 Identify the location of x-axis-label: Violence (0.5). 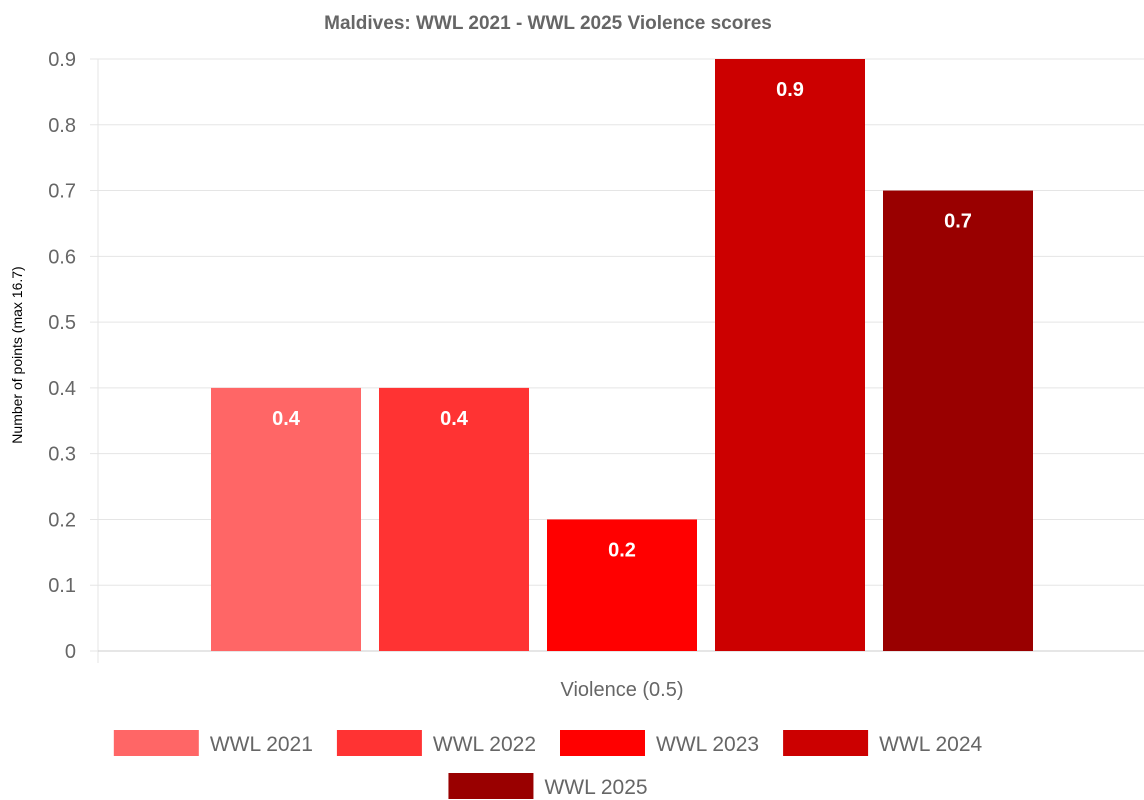
(621, 690).